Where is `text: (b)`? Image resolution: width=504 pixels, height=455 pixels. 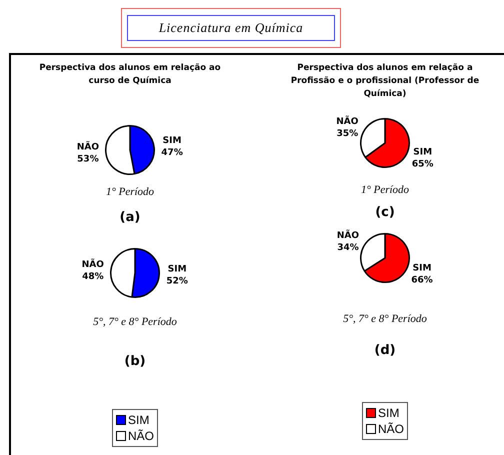 text: (b) is located at coordinates (135, 361).